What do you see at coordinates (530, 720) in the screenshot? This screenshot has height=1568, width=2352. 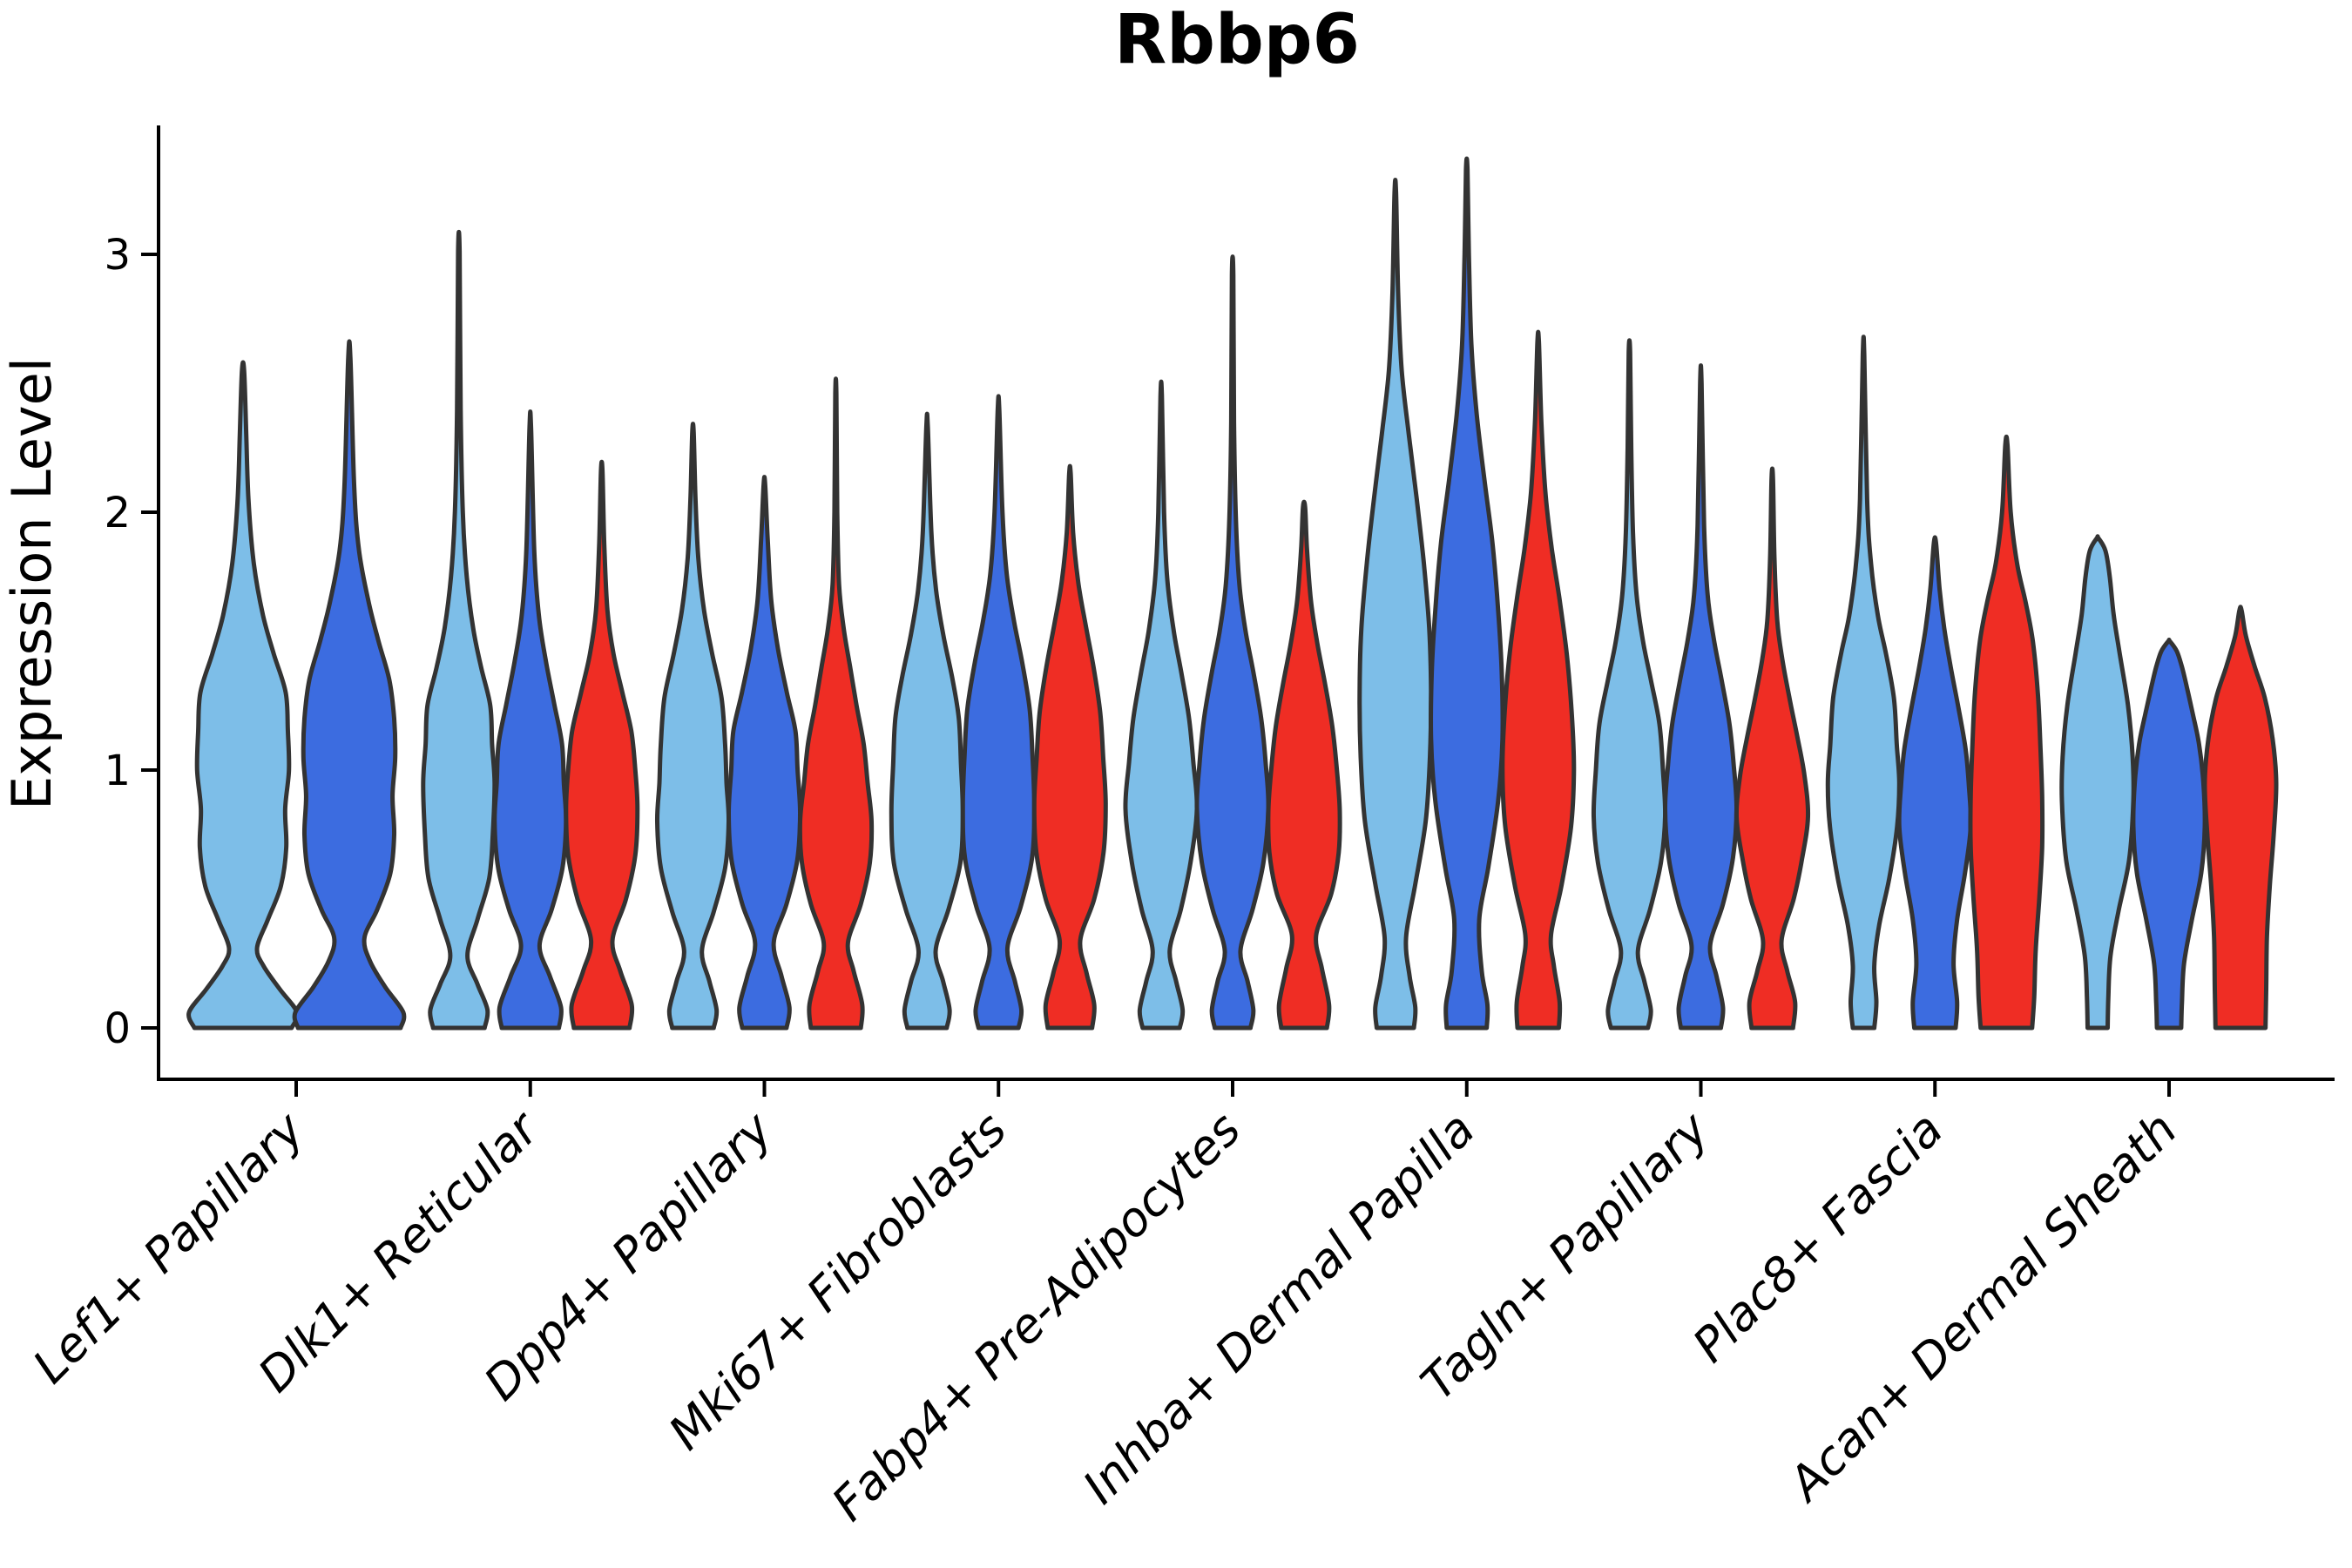 I see `violin-dlk1-reticular-dark_blue` at bounding box center [530, 720].